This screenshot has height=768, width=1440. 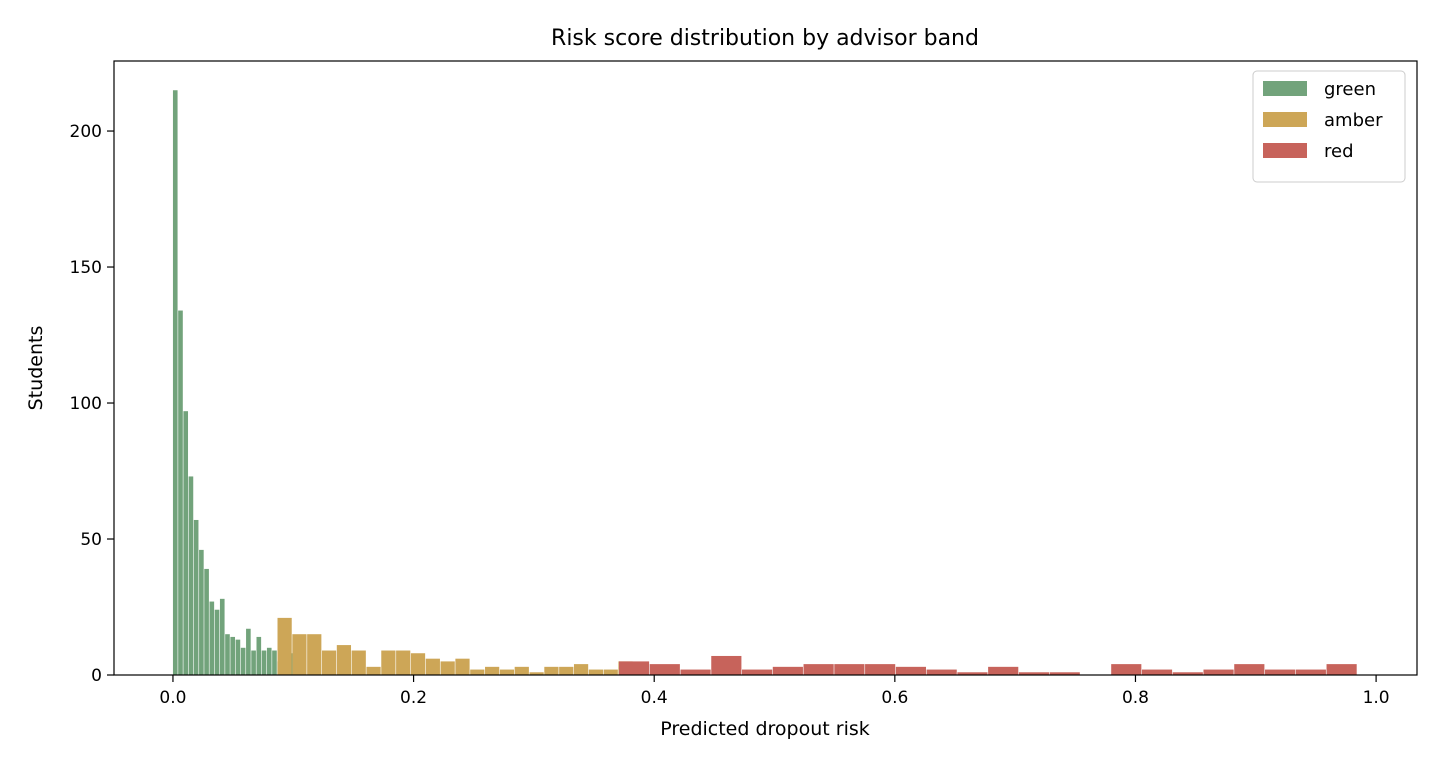 I want to click on x-tick-label: 0.8, so click(x=1135, y=698).